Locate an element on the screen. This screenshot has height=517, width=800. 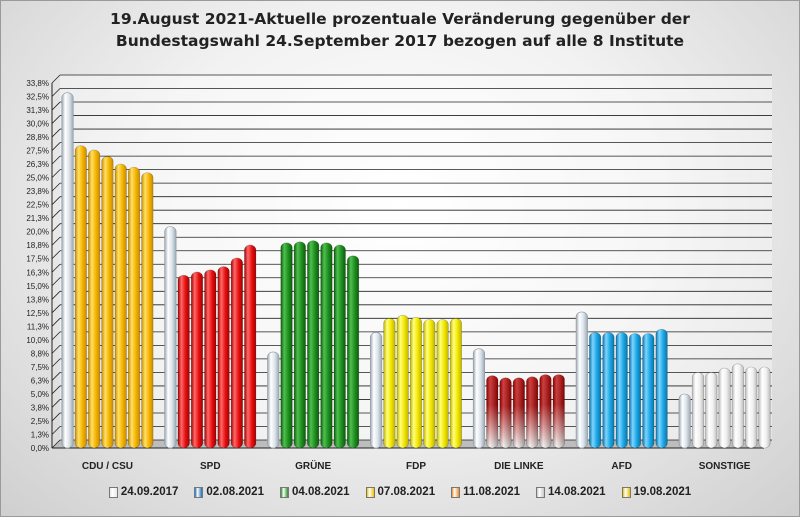
y-tick-label: 27,5% is located at coordinates (37, 151).